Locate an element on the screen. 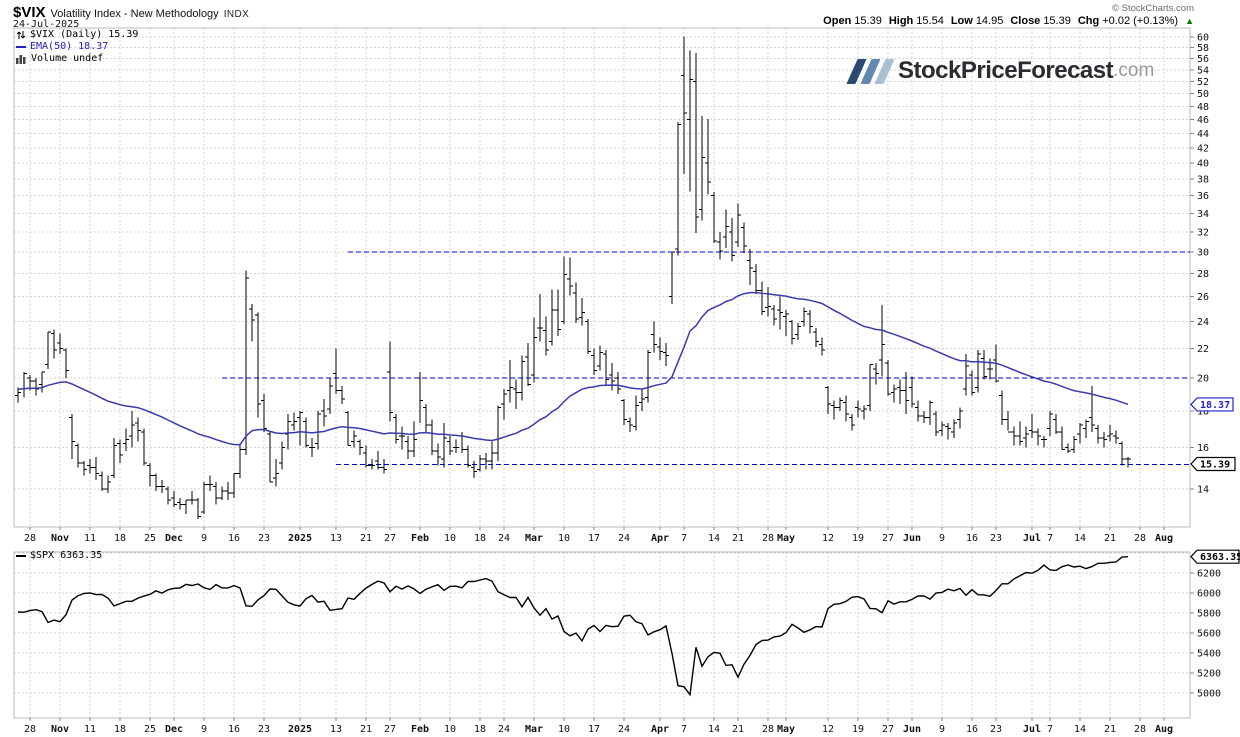  x-axis-label-bottom: Jun is located at coordinates (912, 729).